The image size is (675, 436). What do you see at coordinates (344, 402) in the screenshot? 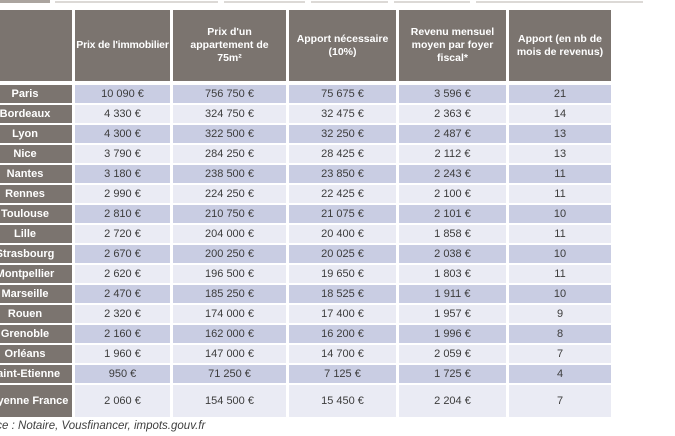
I see `cell-deposit: 15 450 €` at bounding box center [344, 402].